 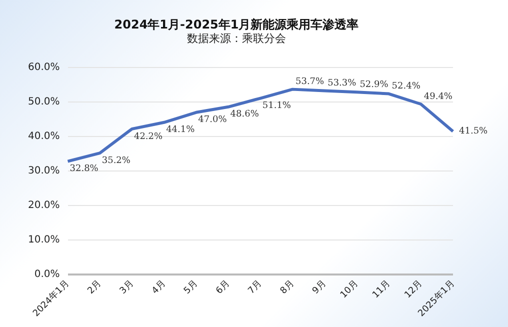 I want to click on data-label: 35.2%, so click(x=116, y=161).